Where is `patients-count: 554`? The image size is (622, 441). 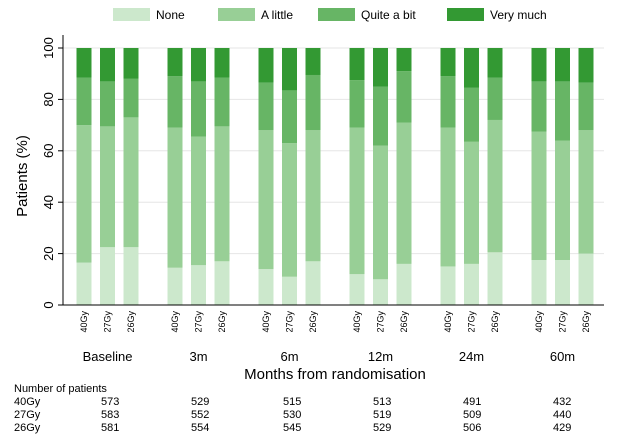
patients-count: 554 is located at coordinates (200, 428).